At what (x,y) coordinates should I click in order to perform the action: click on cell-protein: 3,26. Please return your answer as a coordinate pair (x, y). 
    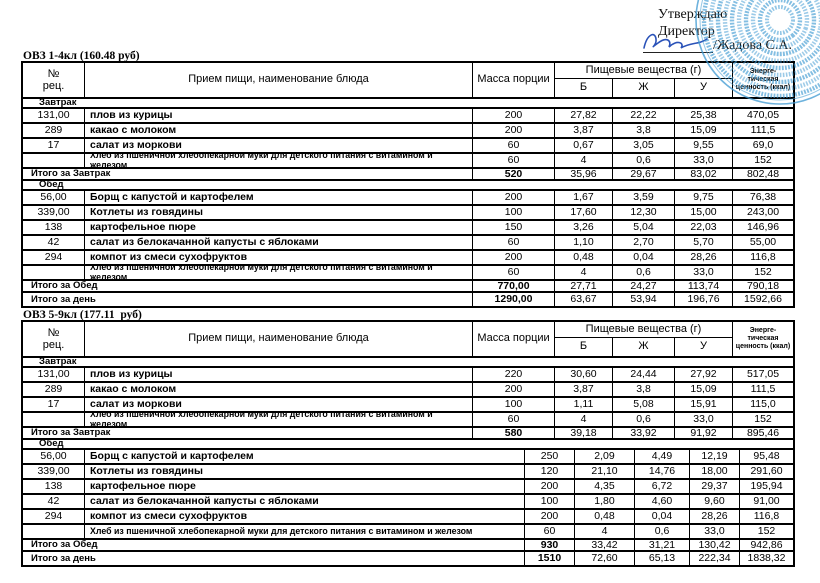
    Looking at the image, I should click on (584, 227).